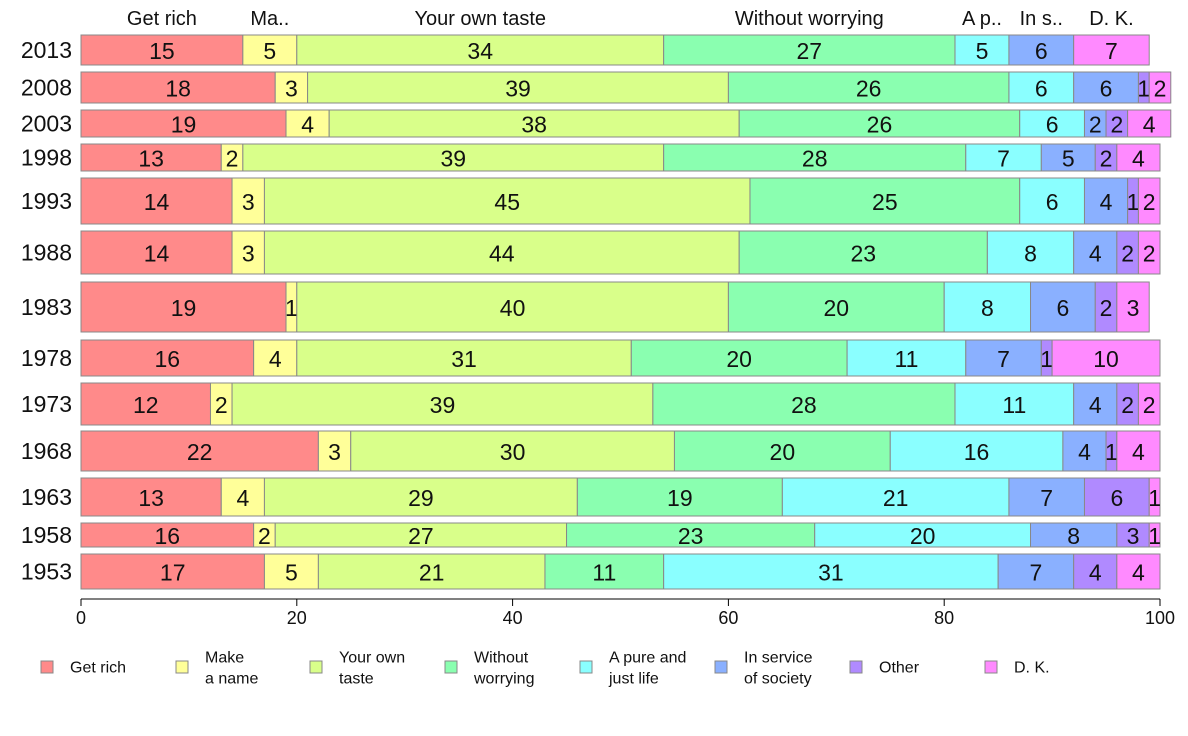  I want to click on year-label: 1998, so click(46, 158).